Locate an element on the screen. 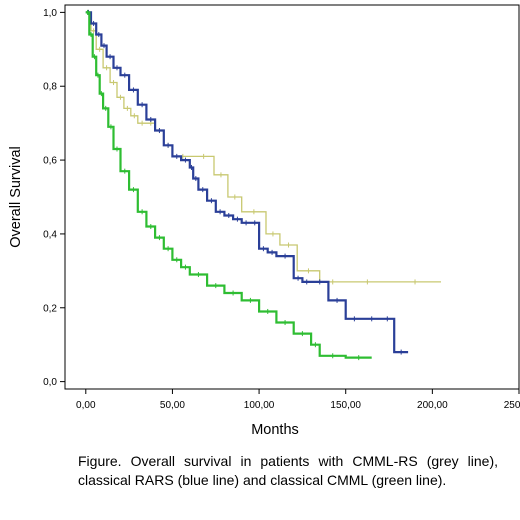  y-tick-label: 0,8 is located at coordinates (50, 87).